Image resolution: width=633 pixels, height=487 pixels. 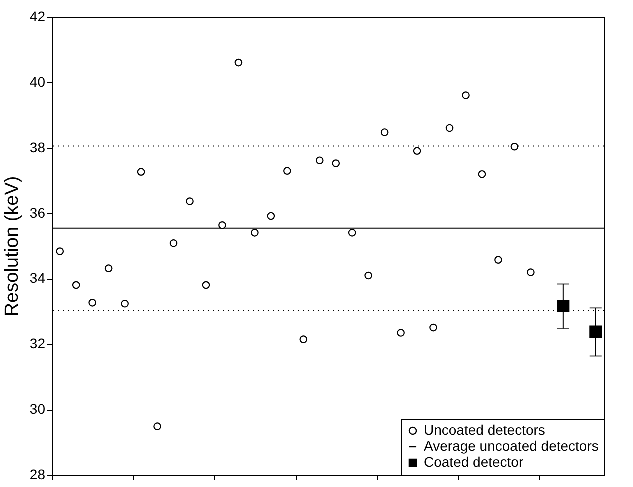 What do you see at coordinates (38, 16) in the screenshot?
I see `y-tick-label: 42` at bounding box center [38, 16].